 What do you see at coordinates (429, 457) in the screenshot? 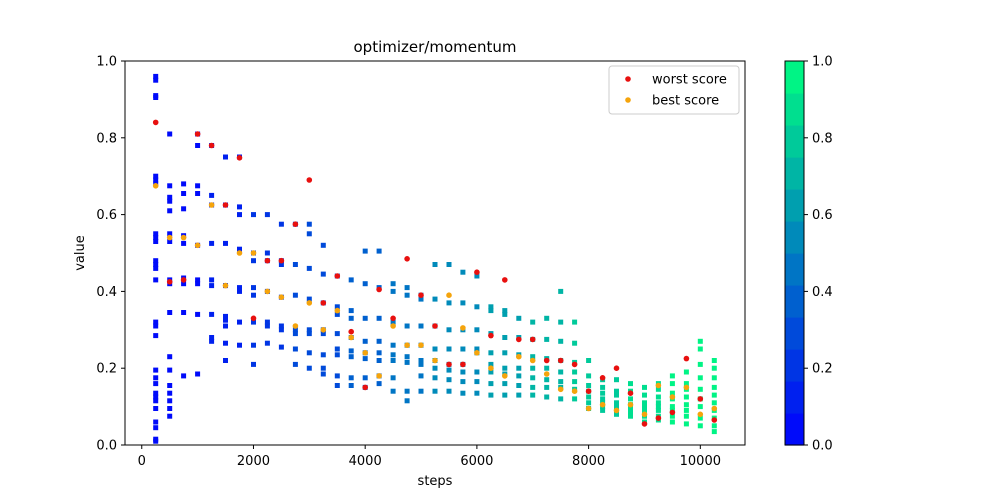
I see `x-axis: 0 2000 4000 6000 8000 10000` at bounding box center [429, 457].